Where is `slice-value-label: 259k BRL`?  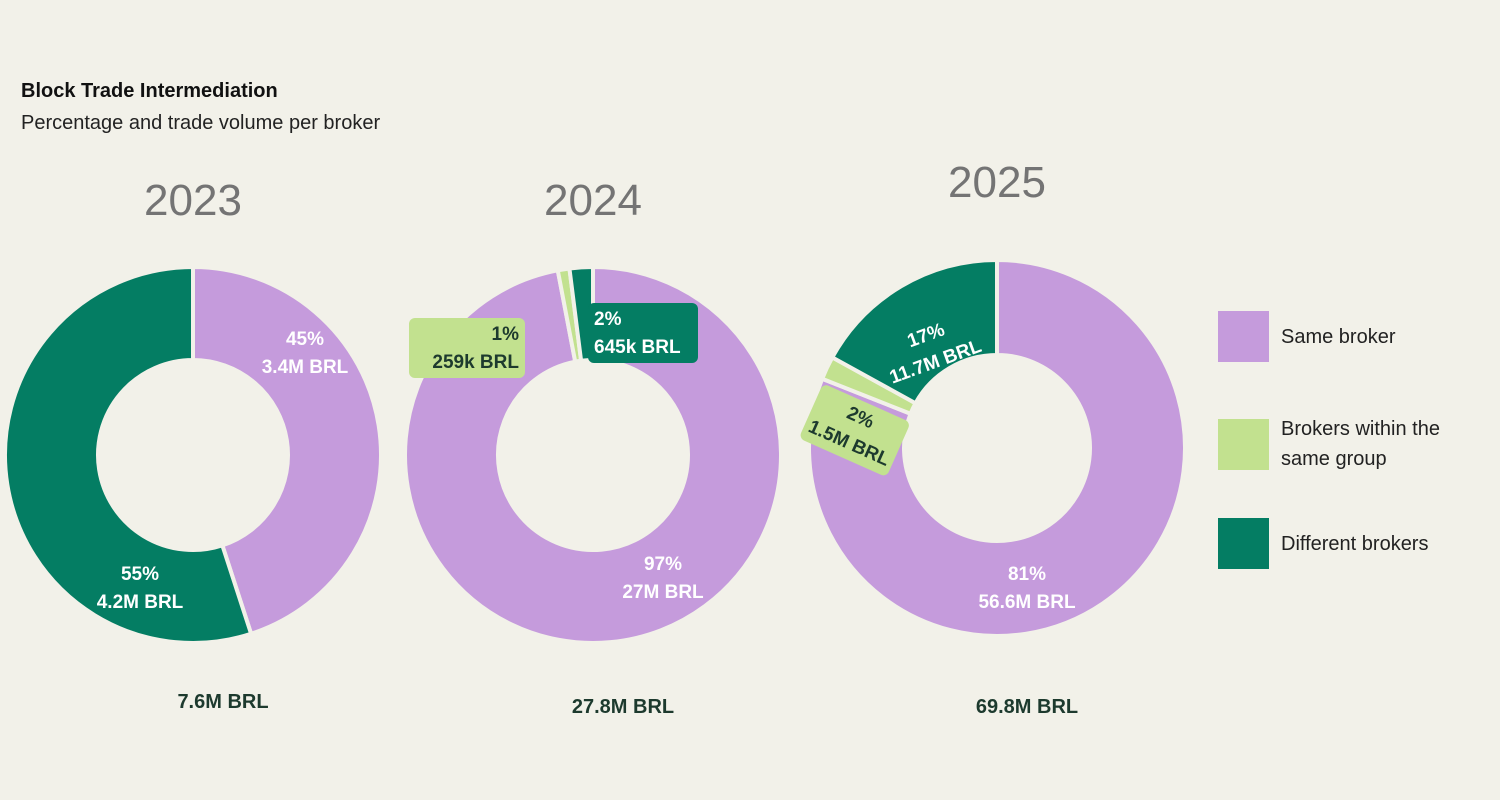
slice-value-label: 259k BRL is located at coordinates (475, 362).